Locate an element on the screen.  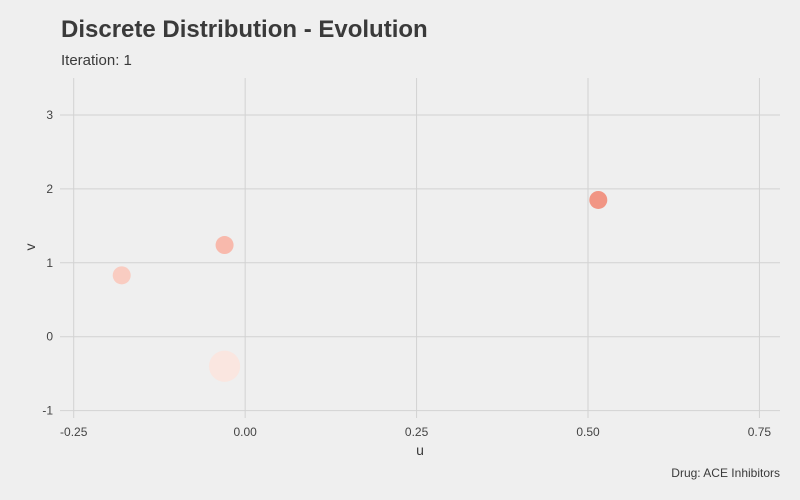
y-axis-title: v is located at coordinates (30, 247).